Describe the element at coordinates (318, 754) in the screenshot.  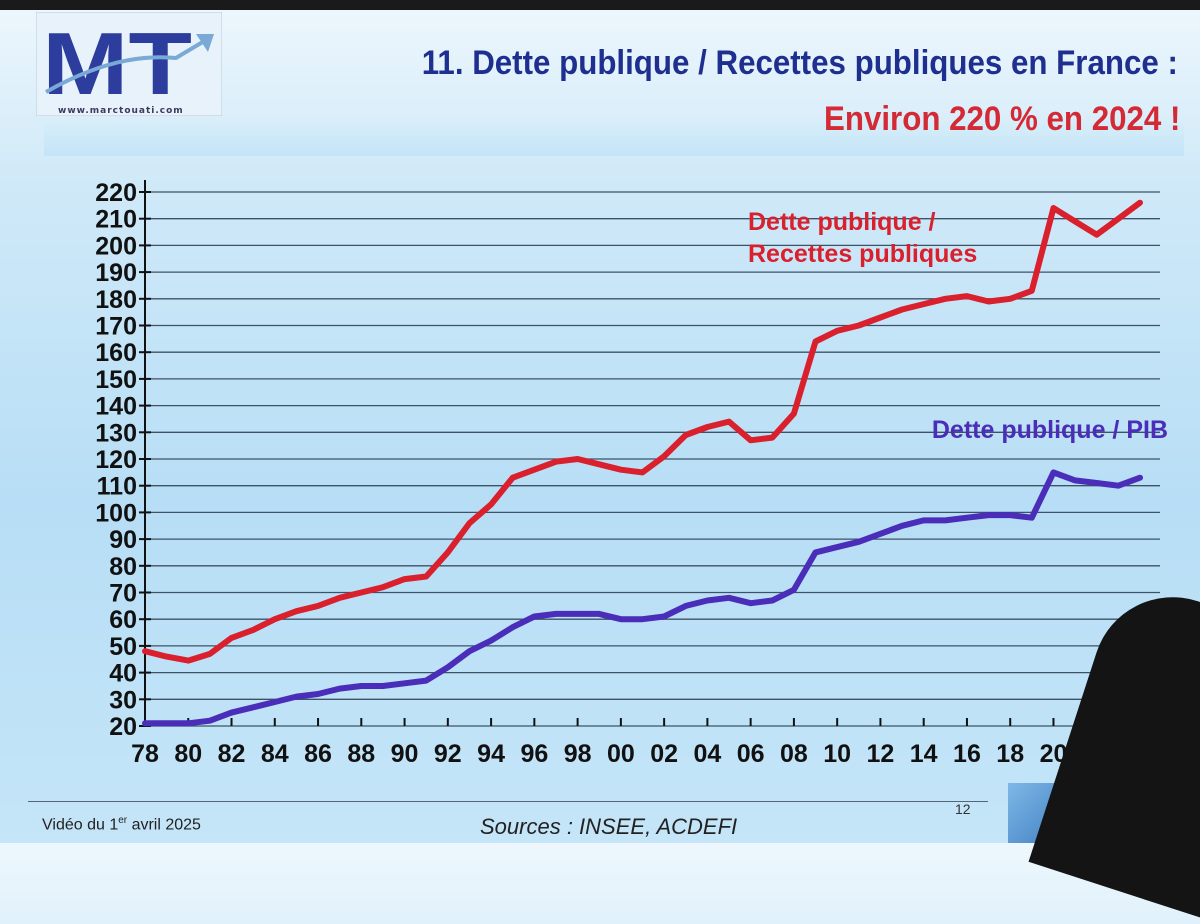
I see `x-tick-label: 86` at that location.